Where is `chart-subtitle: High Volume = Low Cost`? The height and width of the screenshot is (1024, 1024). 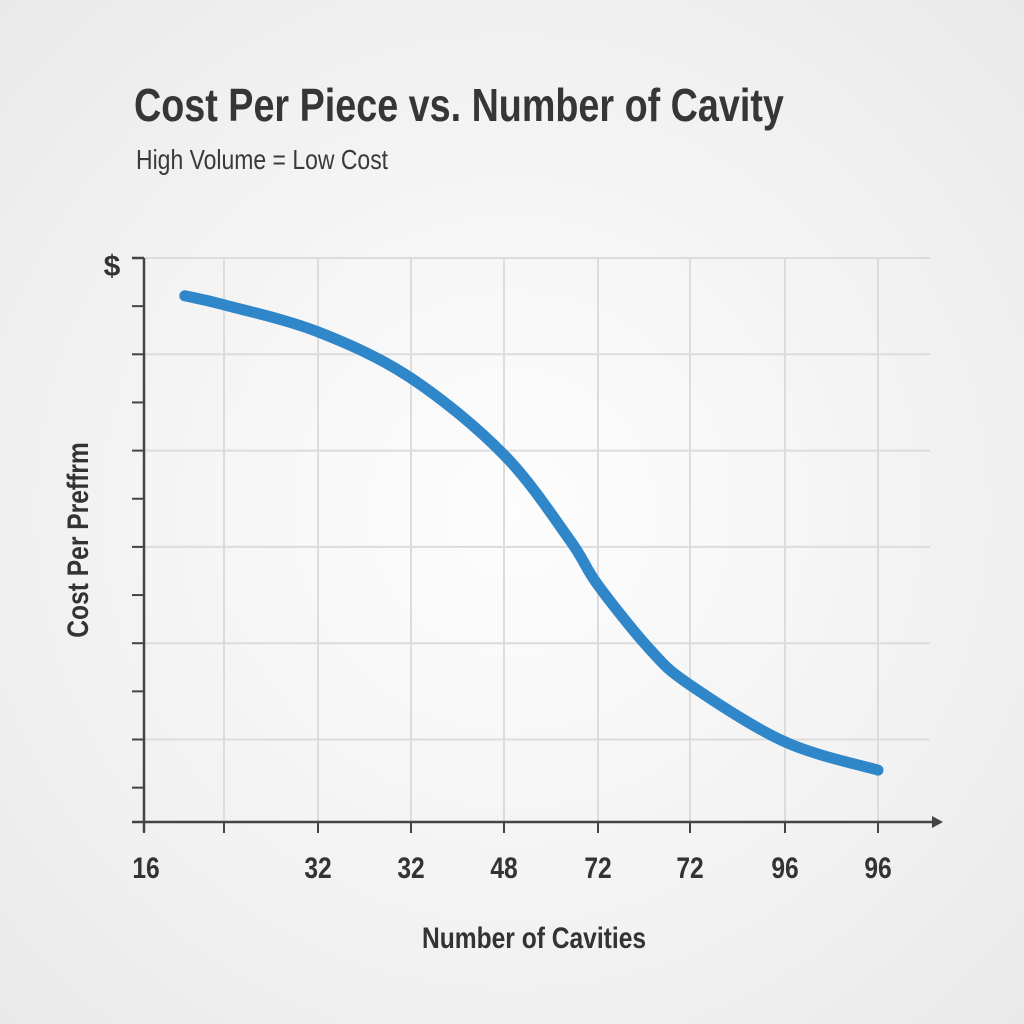 chart-subtitle: High Volume = Low Cost is located at coordinates (262, 159).